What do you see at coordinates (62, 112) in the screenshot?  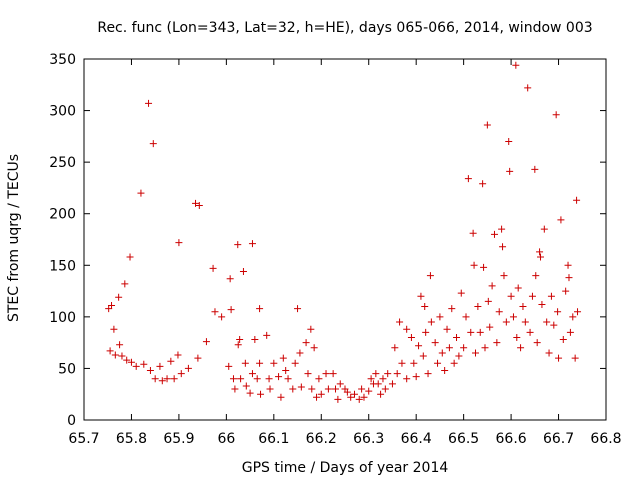 I see `y-tick-label: 300` at bounding box center [62, 112].